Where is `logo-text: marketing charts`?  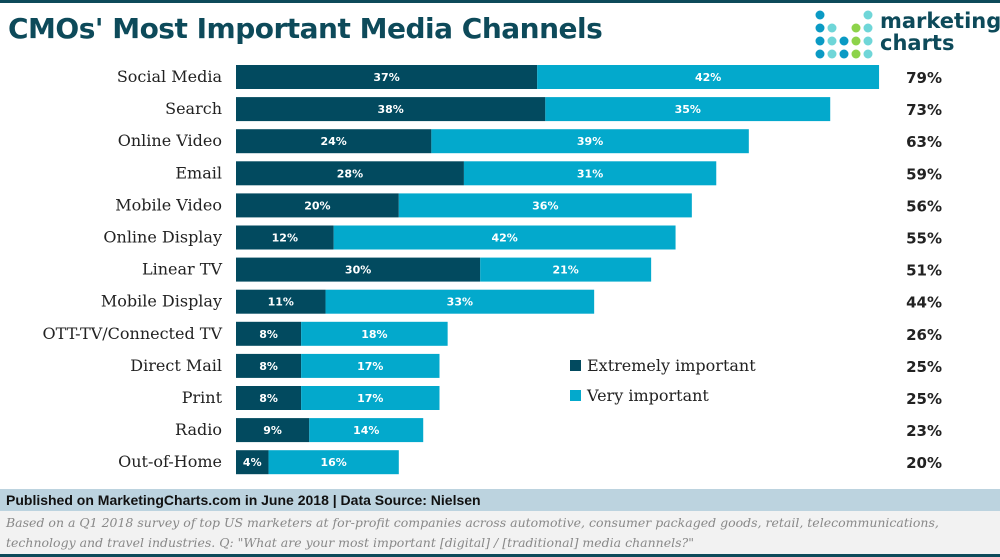 logo-text: marketing charts is located at coordinates (940, 32).